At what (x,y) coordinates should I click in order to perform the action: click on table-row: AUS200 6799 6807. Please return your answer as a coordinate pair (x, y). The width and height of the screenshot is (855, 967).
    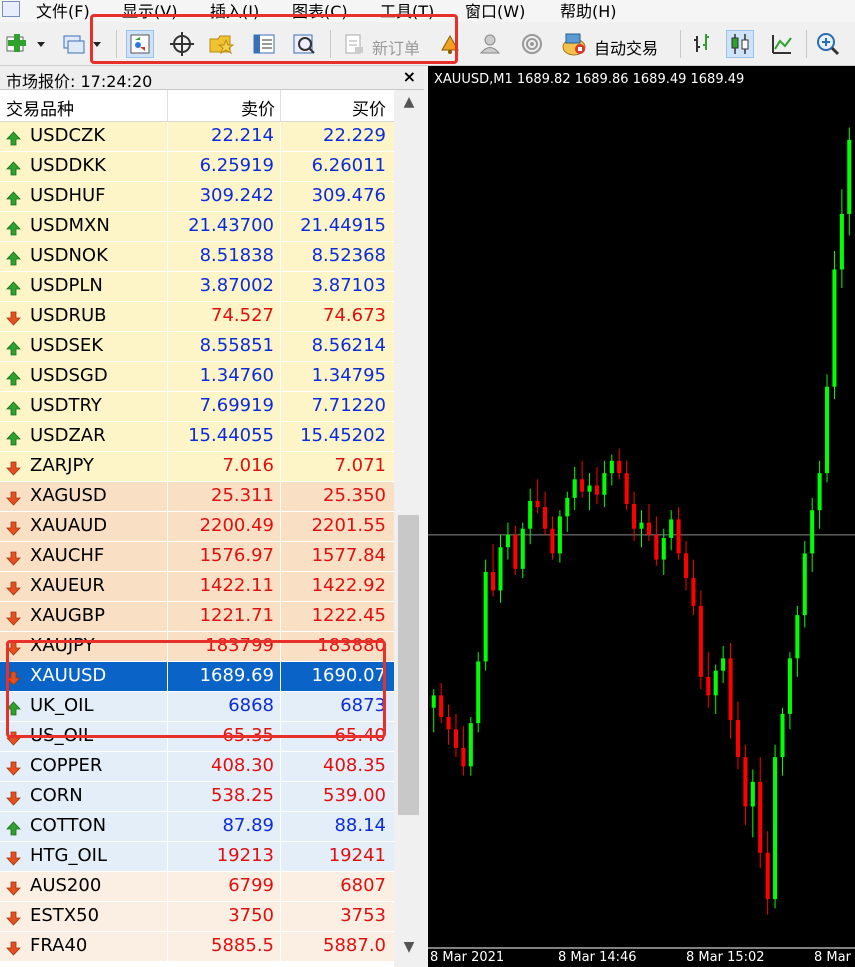
    Looking at the image, I should click on (197, 887).